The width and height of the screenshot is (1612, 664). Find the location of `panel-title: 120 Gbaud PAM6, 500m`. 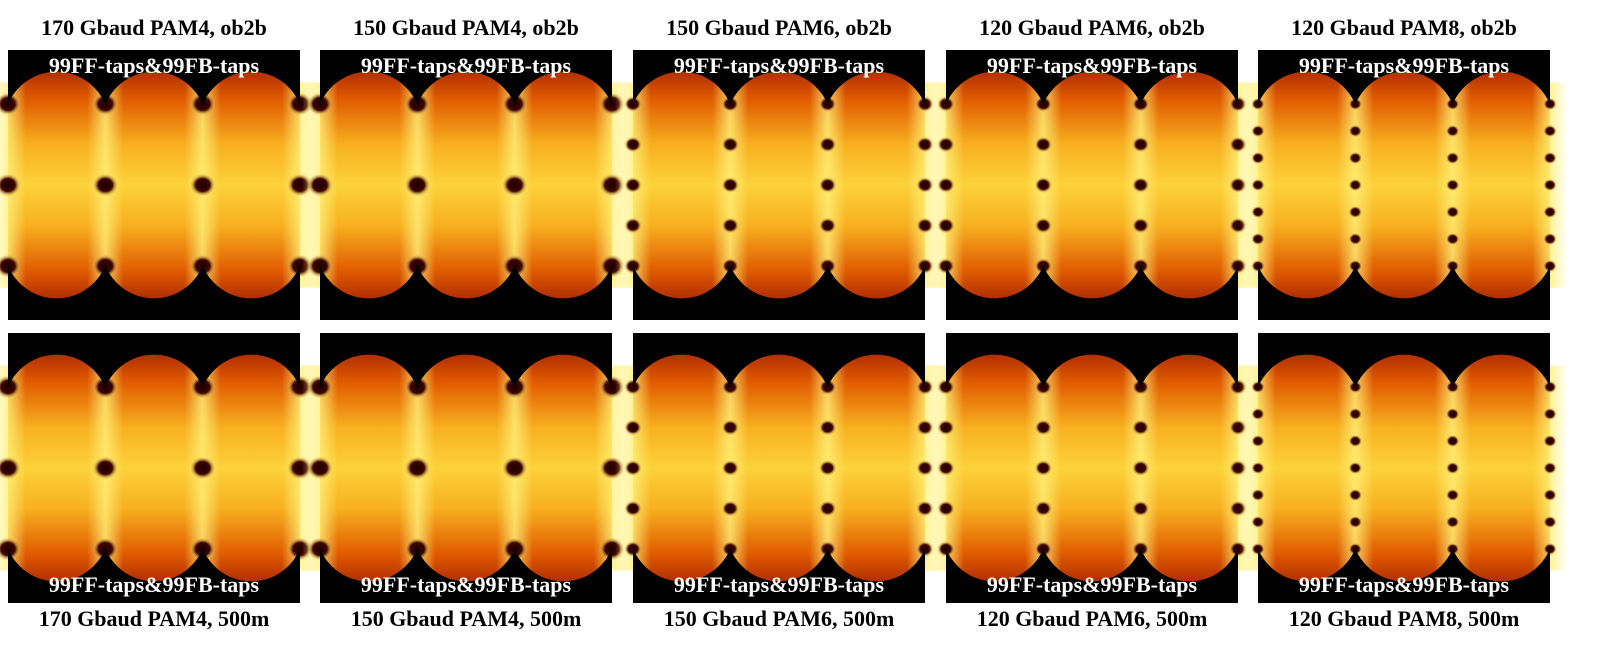

panel-title: 120 Gbaud PAM6, 500m is located at coordinates (1092, 618).